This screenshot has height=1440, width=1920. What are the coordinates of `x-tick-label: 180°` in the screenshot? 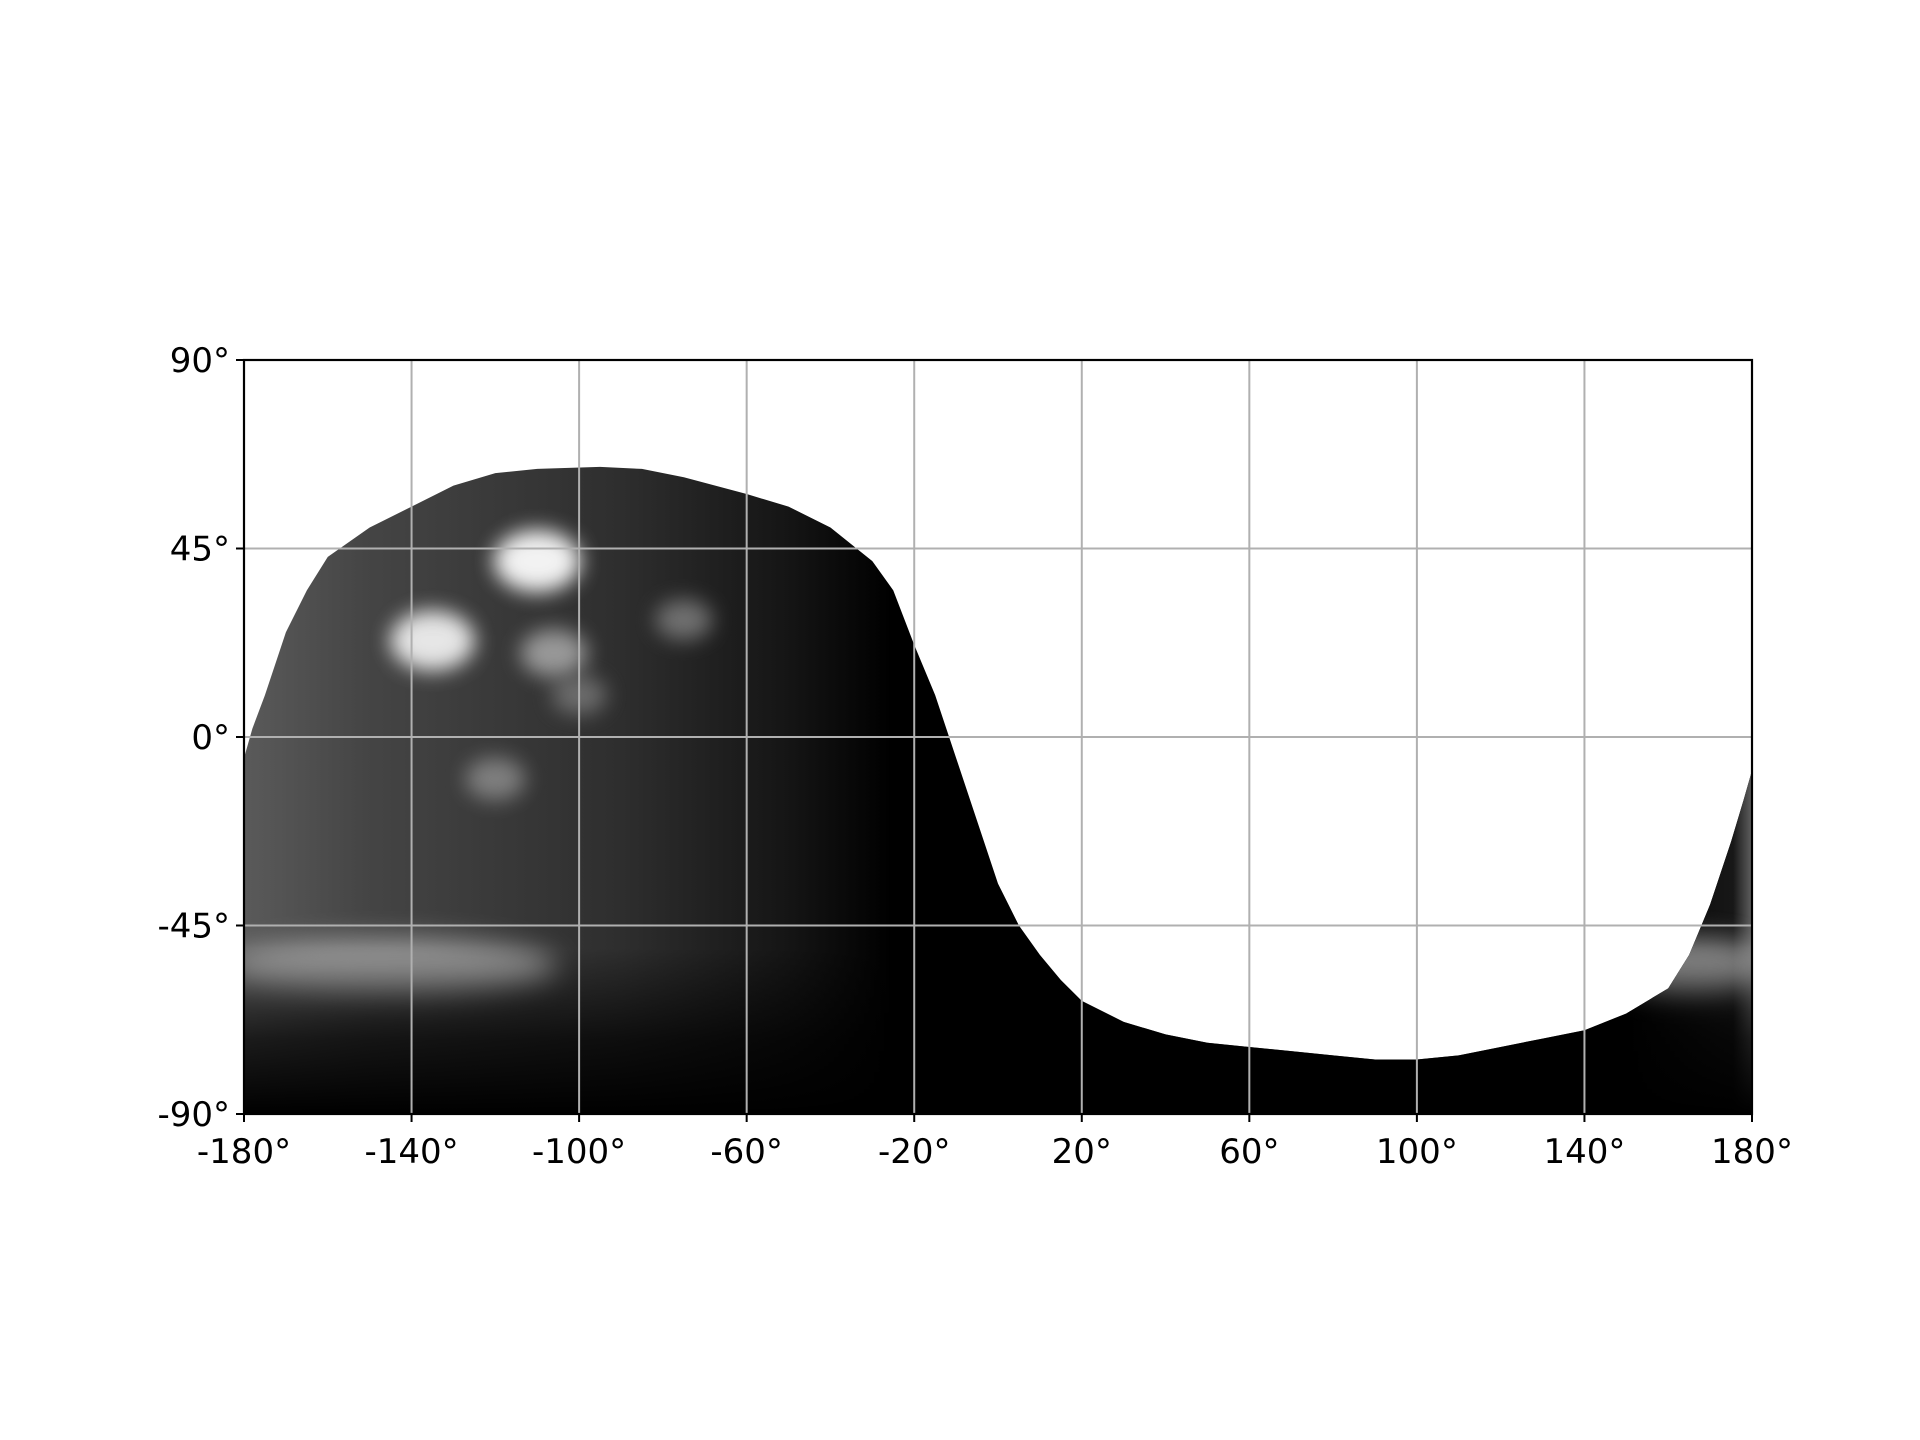 It's located at (1752, 1152).